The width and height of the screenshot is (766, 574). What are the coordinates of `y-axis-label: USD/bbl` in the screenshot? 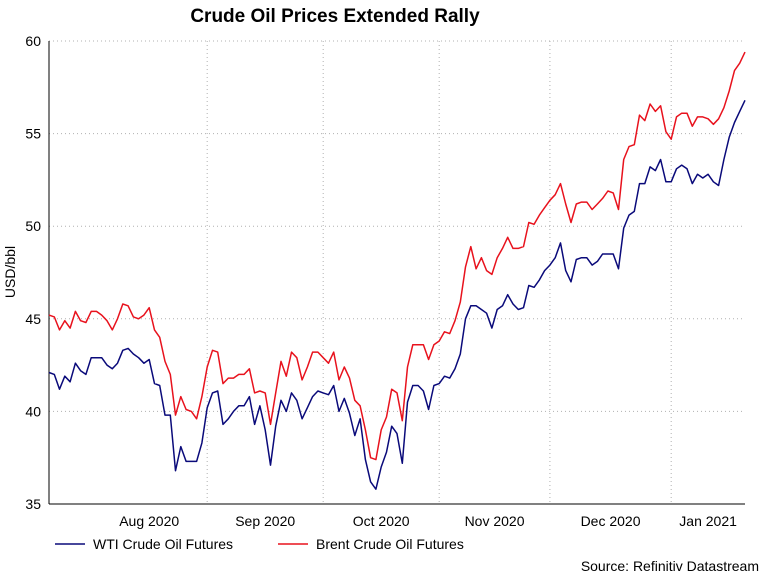 It's located at (10, 272).